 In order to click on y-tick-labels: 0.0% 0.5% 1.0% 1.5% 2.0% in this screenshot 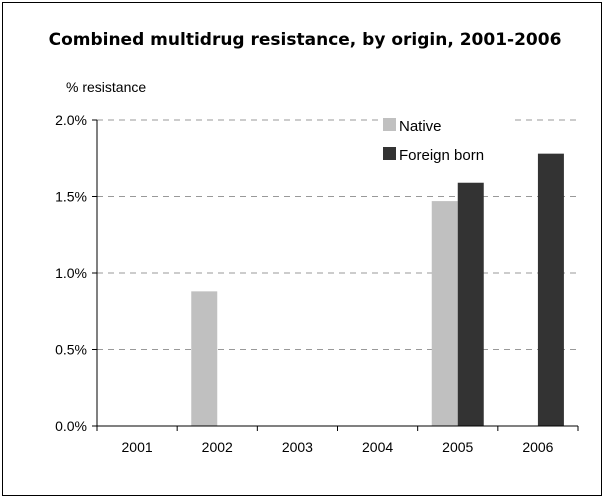, I will do `click(71, 273)`.